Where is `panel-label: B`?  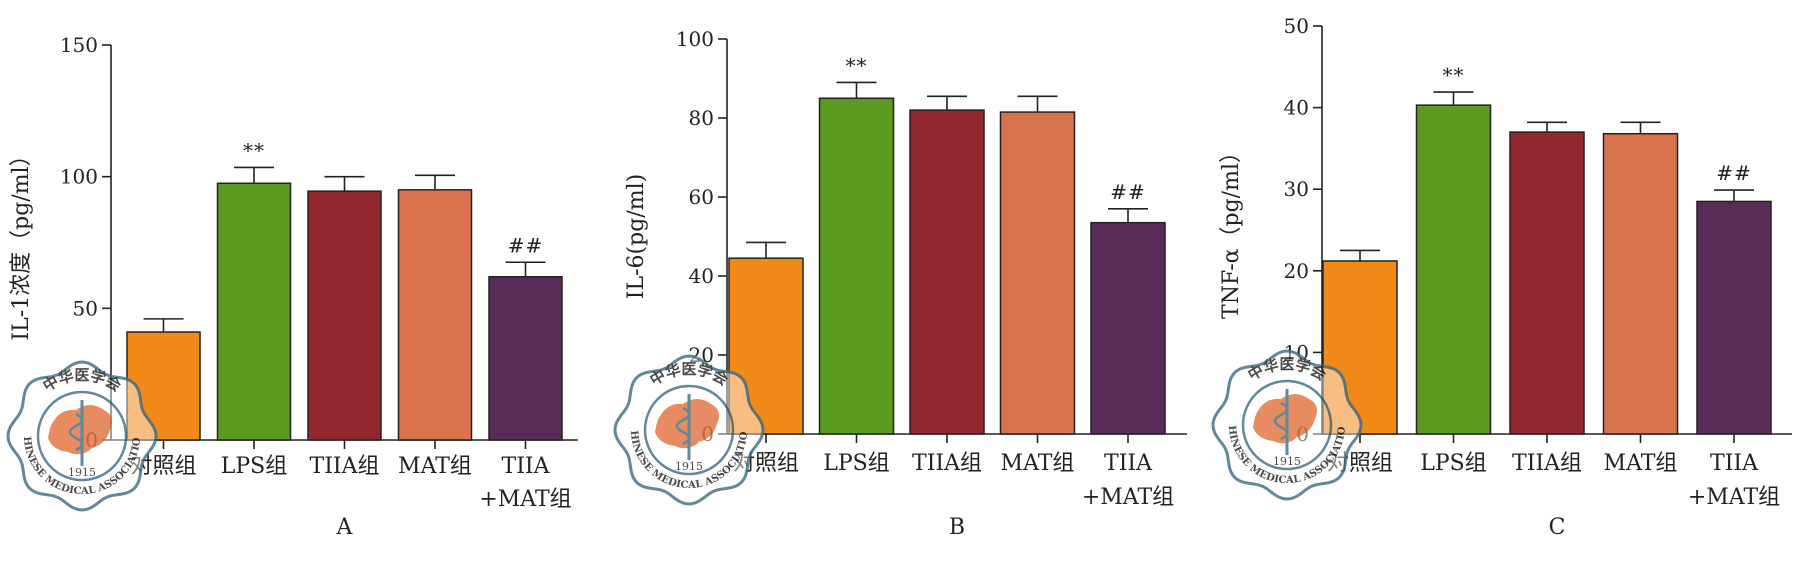 panel-label: B is located at coordinates (957, 527).